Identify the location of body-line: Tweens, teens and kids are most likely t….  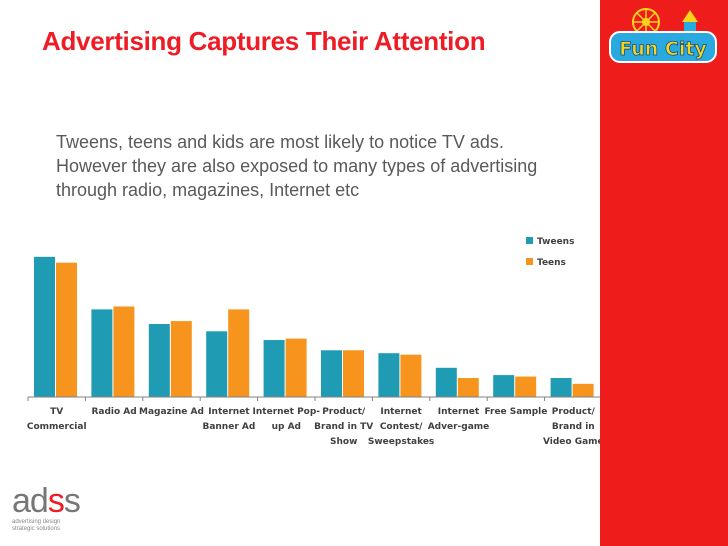
(280, 142).